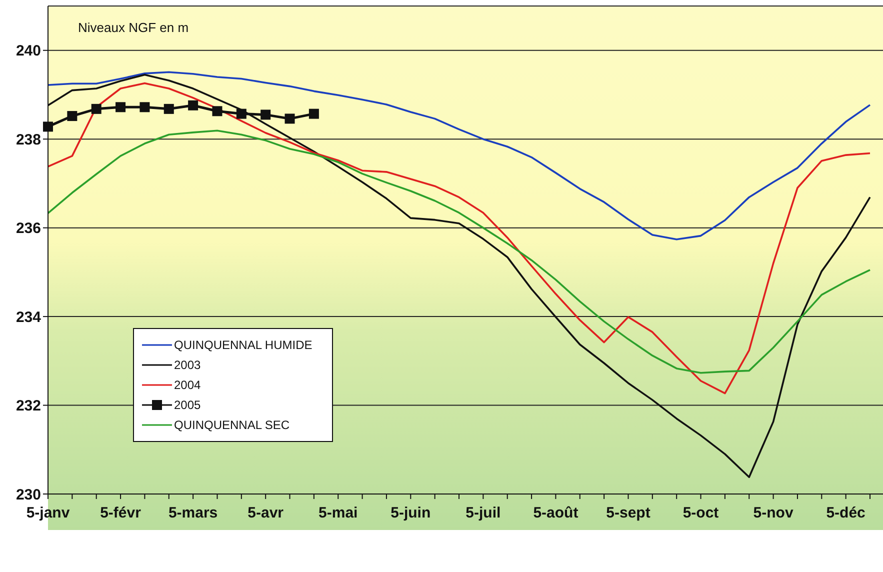 The width and height of the screenshot is (883, 572). What do you see at coordinates (133, 27) in the screenshot?
I see `y-axis-title: Niveaux NGF en m` at bounding box center [133, 27].